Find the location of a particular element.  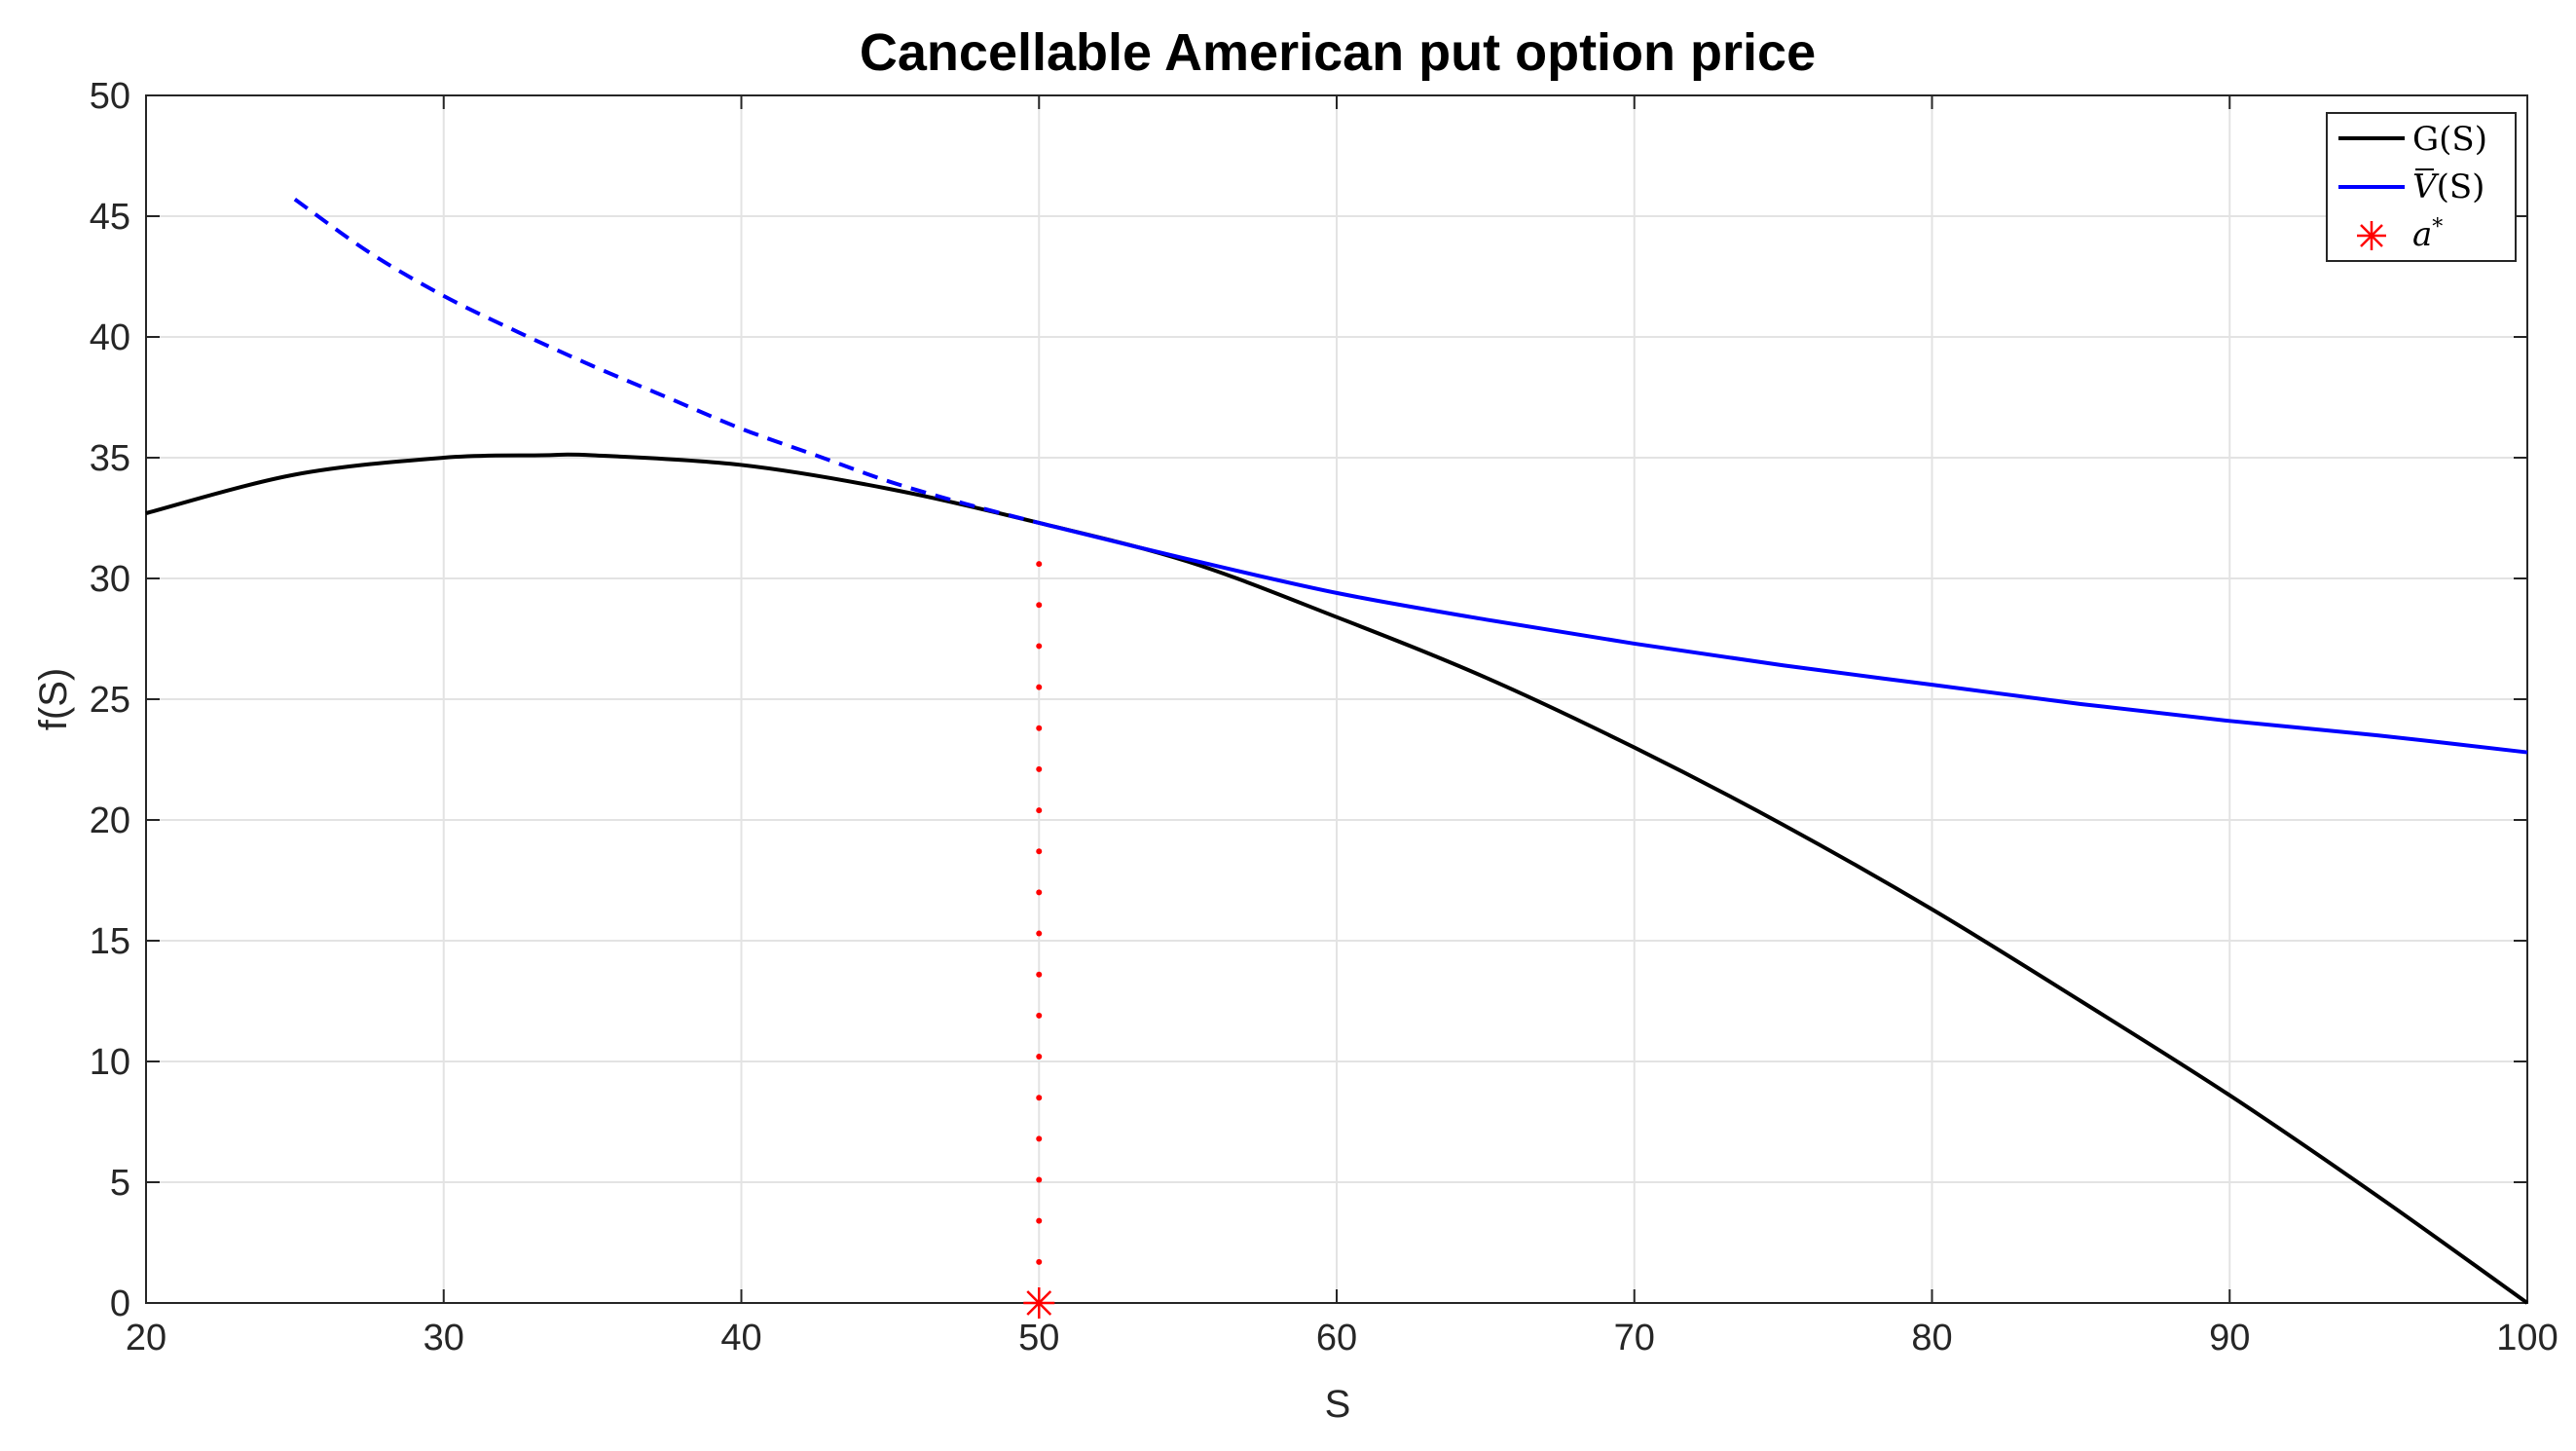

legend-label-a: a* is located at coordinates (2427, 234).